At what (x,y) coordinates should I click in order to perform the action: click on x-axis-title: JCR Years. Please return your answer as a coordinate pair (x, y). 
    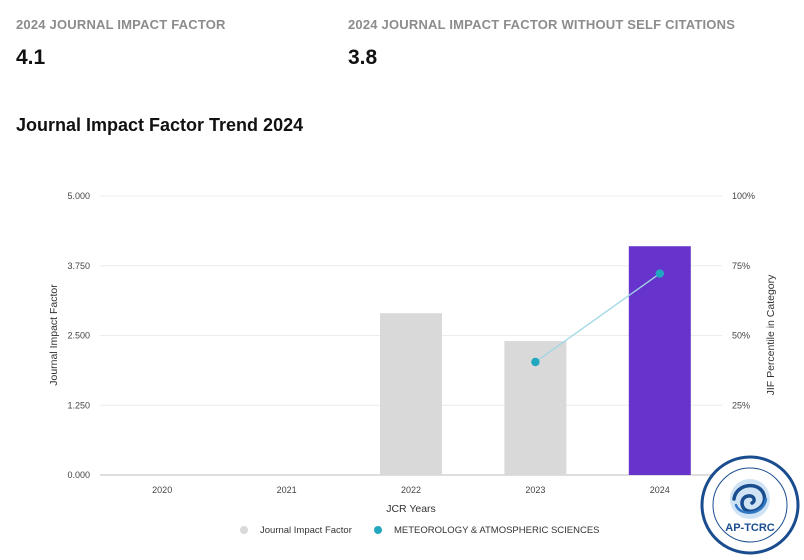
    Looking at the image, I should click on (411, 509).